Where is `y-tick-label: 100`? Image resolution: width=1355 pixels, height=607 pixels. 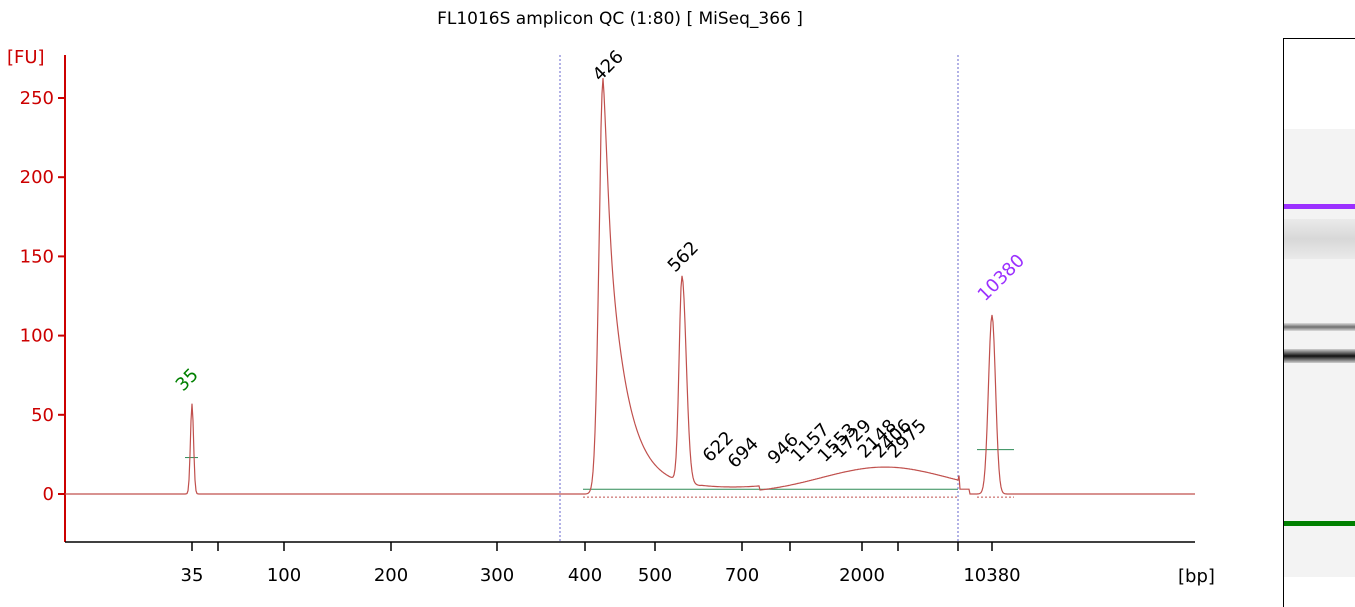 y-tick-label: 100 is located at coordinates (37, 336).